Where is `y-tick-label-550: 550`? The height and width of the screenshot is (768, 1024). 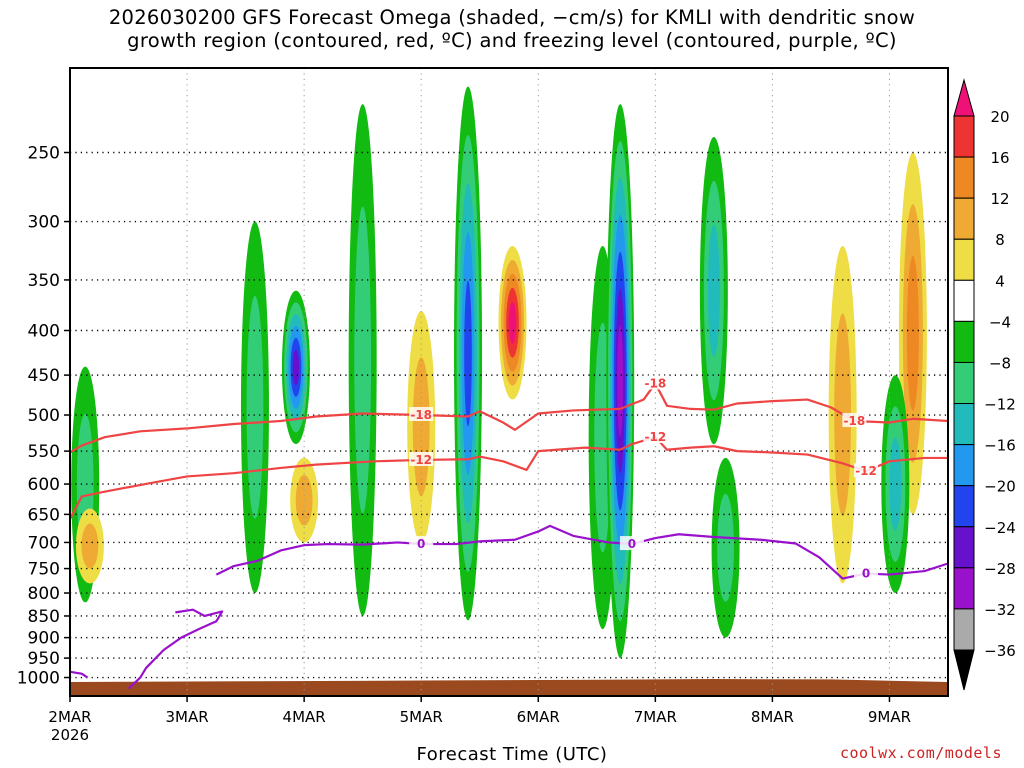 y-tick-label-550: 550 is located at coordinates (44, 452).